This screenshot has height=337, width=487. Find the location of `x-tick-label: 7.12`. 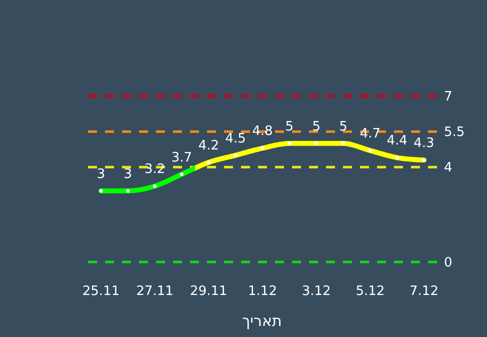

x-tick-label: 7.12 is located at coordinates (424, 292).